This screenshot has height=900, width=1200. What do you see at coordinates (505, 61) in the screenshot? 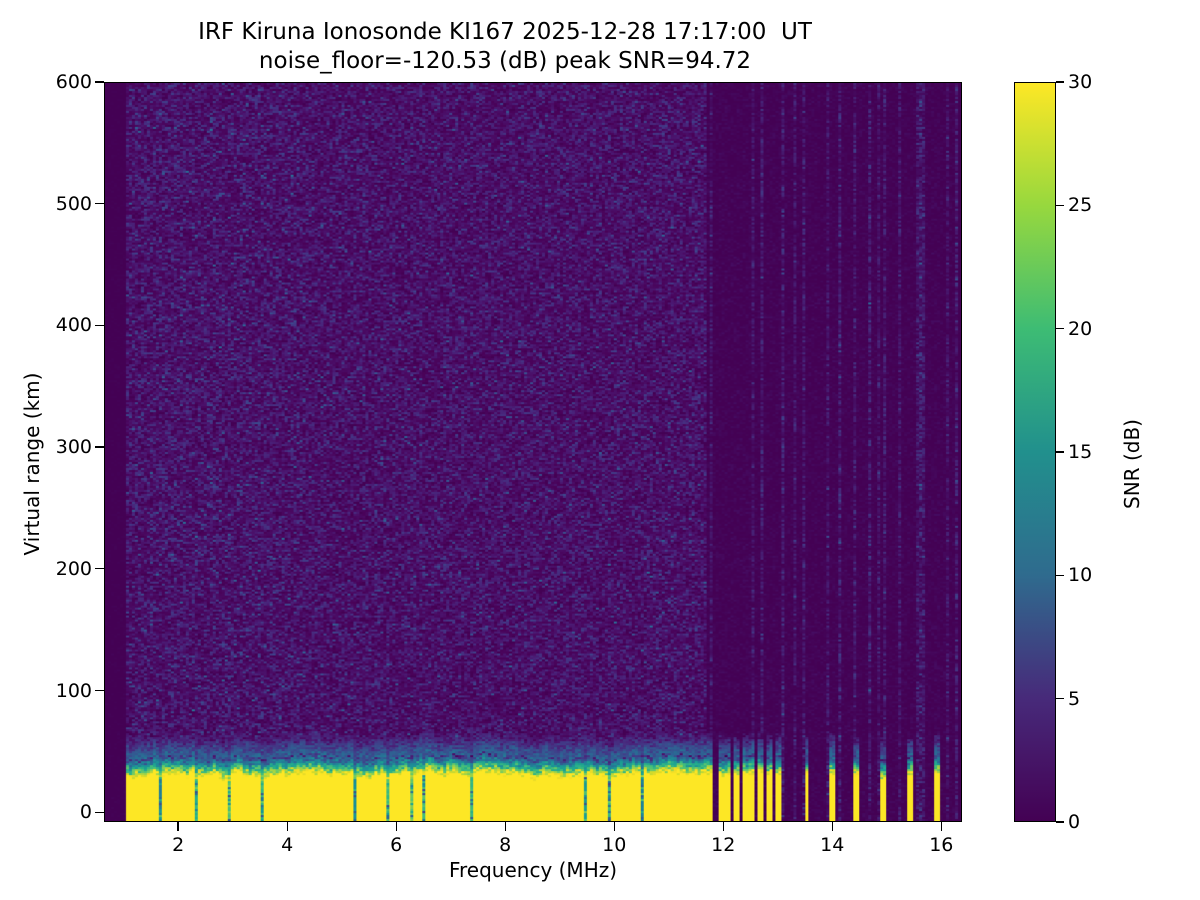
I see `title-line-2: noise_floor=-120.53 (dB) peak SNR=94.72` at bounding box center [505, 61].